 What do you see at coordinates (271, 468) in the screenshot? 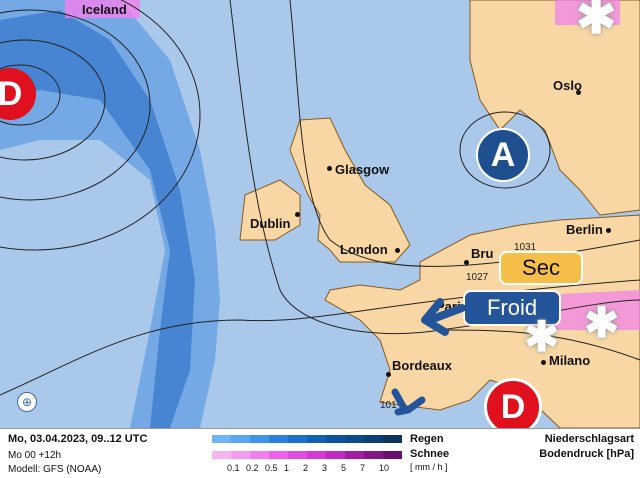
I see `scale-tick: 0.5` at bounding box center [271, 468].